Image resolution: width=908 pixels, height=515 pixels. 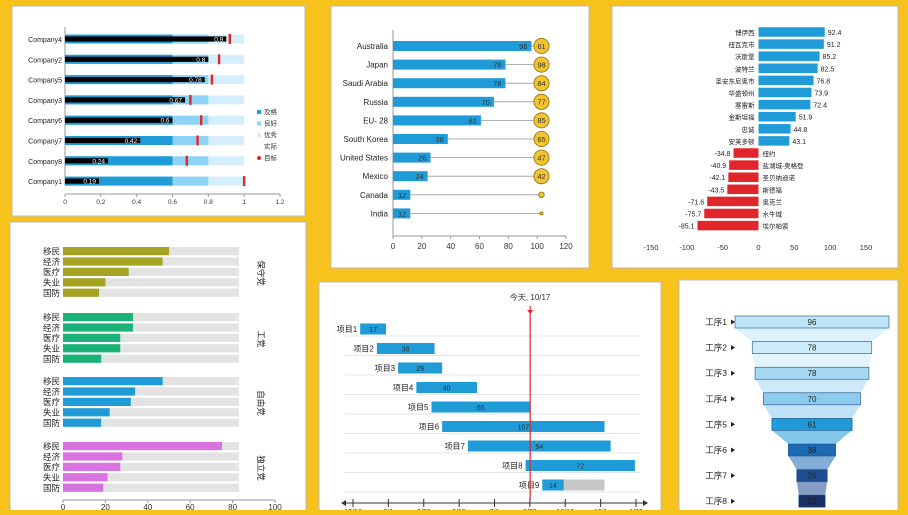 I want to click on gantt-task-label: 项目2, so click(x=363, y=349).